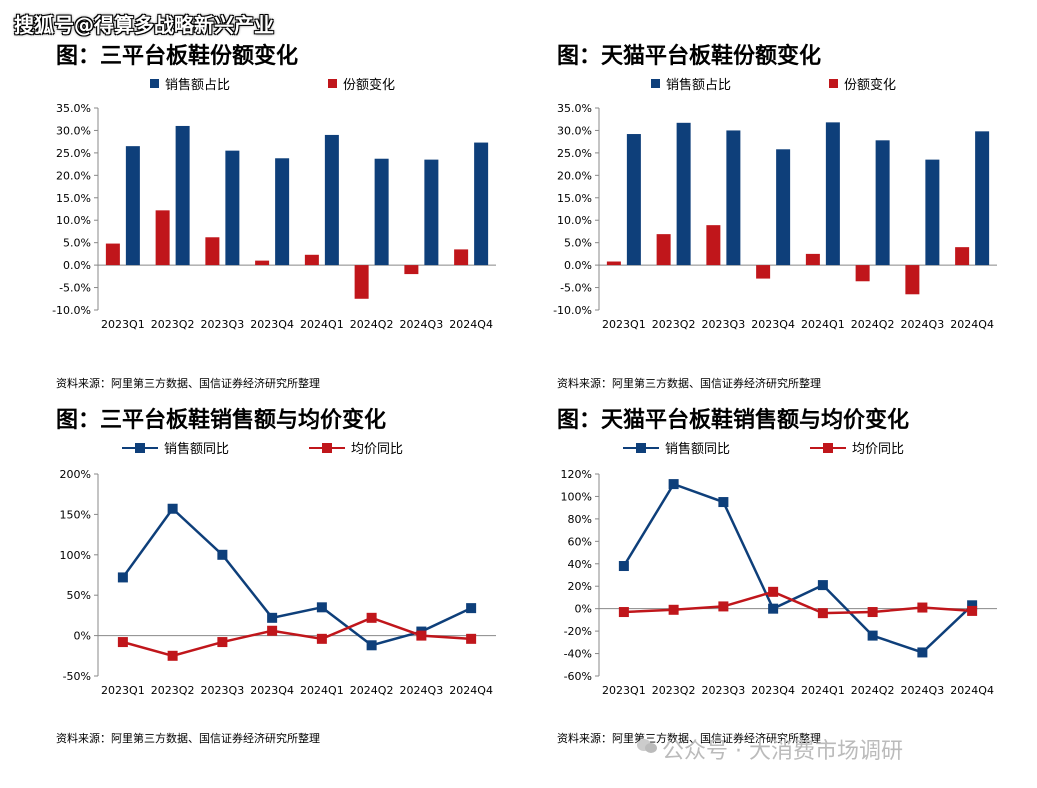  What do you see at coordinates (75, 288) in the screenshot?
I see `y-tick-label: -5.0%` at bounding box center [75, 288].